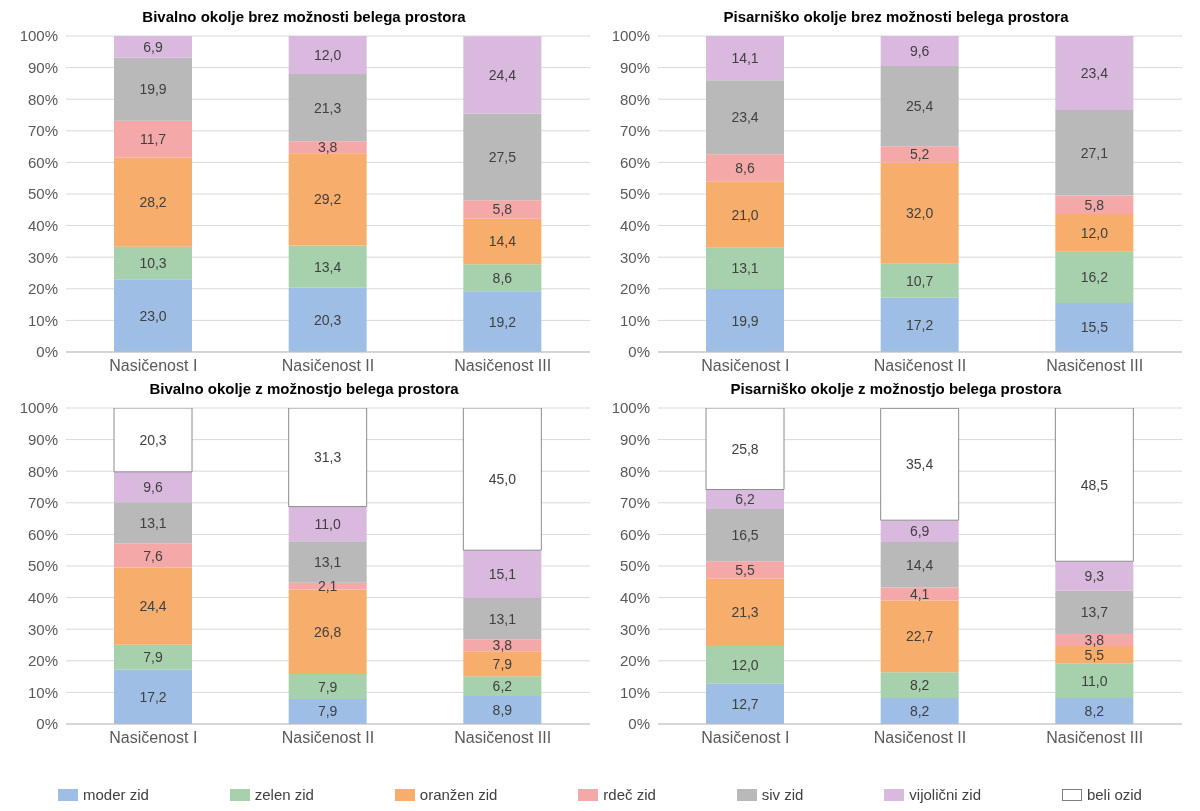 This screenshot has height=811, width=1200. I want to click on data-label: 24,4, so click(153, 606).